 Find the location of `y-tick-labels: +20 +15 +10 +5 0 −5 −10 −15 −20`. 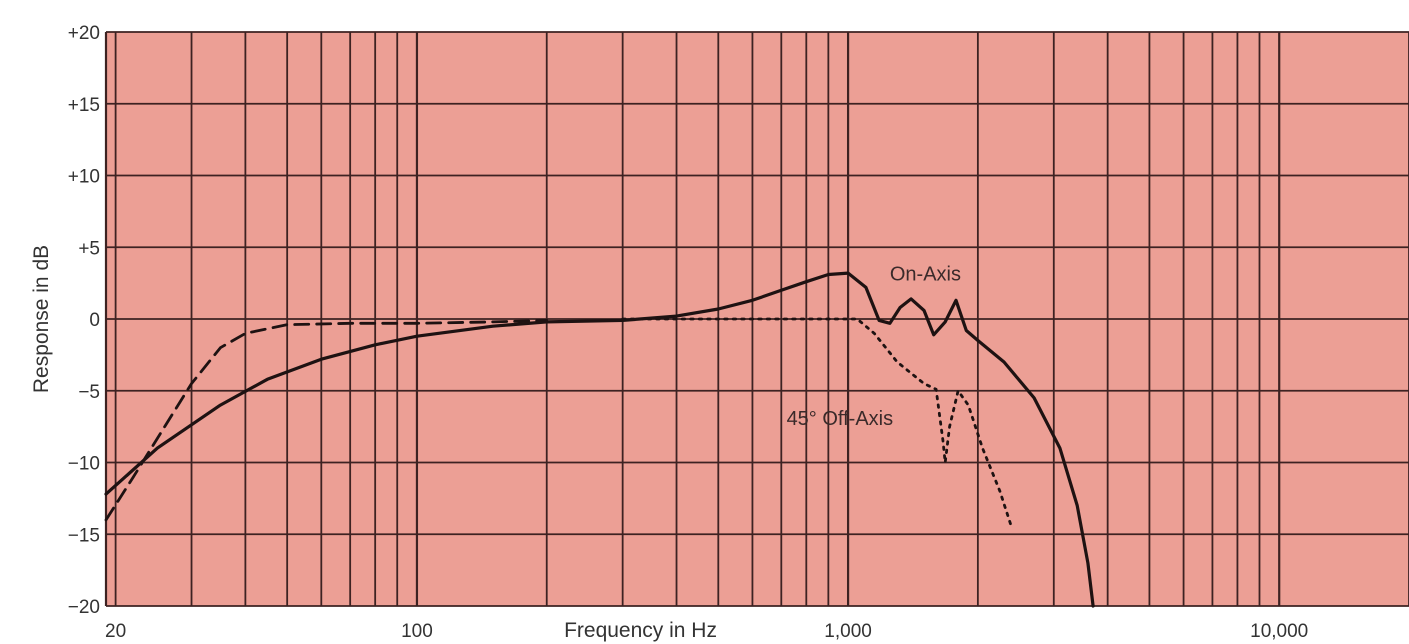

y-tick-labels: +20 +15 +10 +5 0 −5 −10 −15 −20 is located at coordinates (84, 320).